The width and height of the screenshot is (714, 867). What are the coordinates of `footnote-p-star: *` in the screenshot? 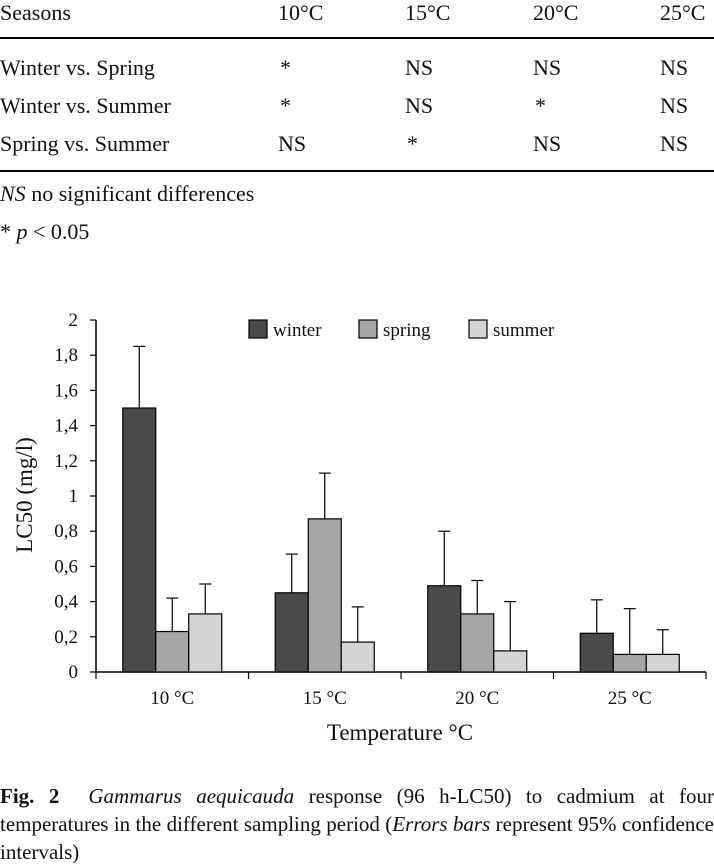 It's located at (8, 231).